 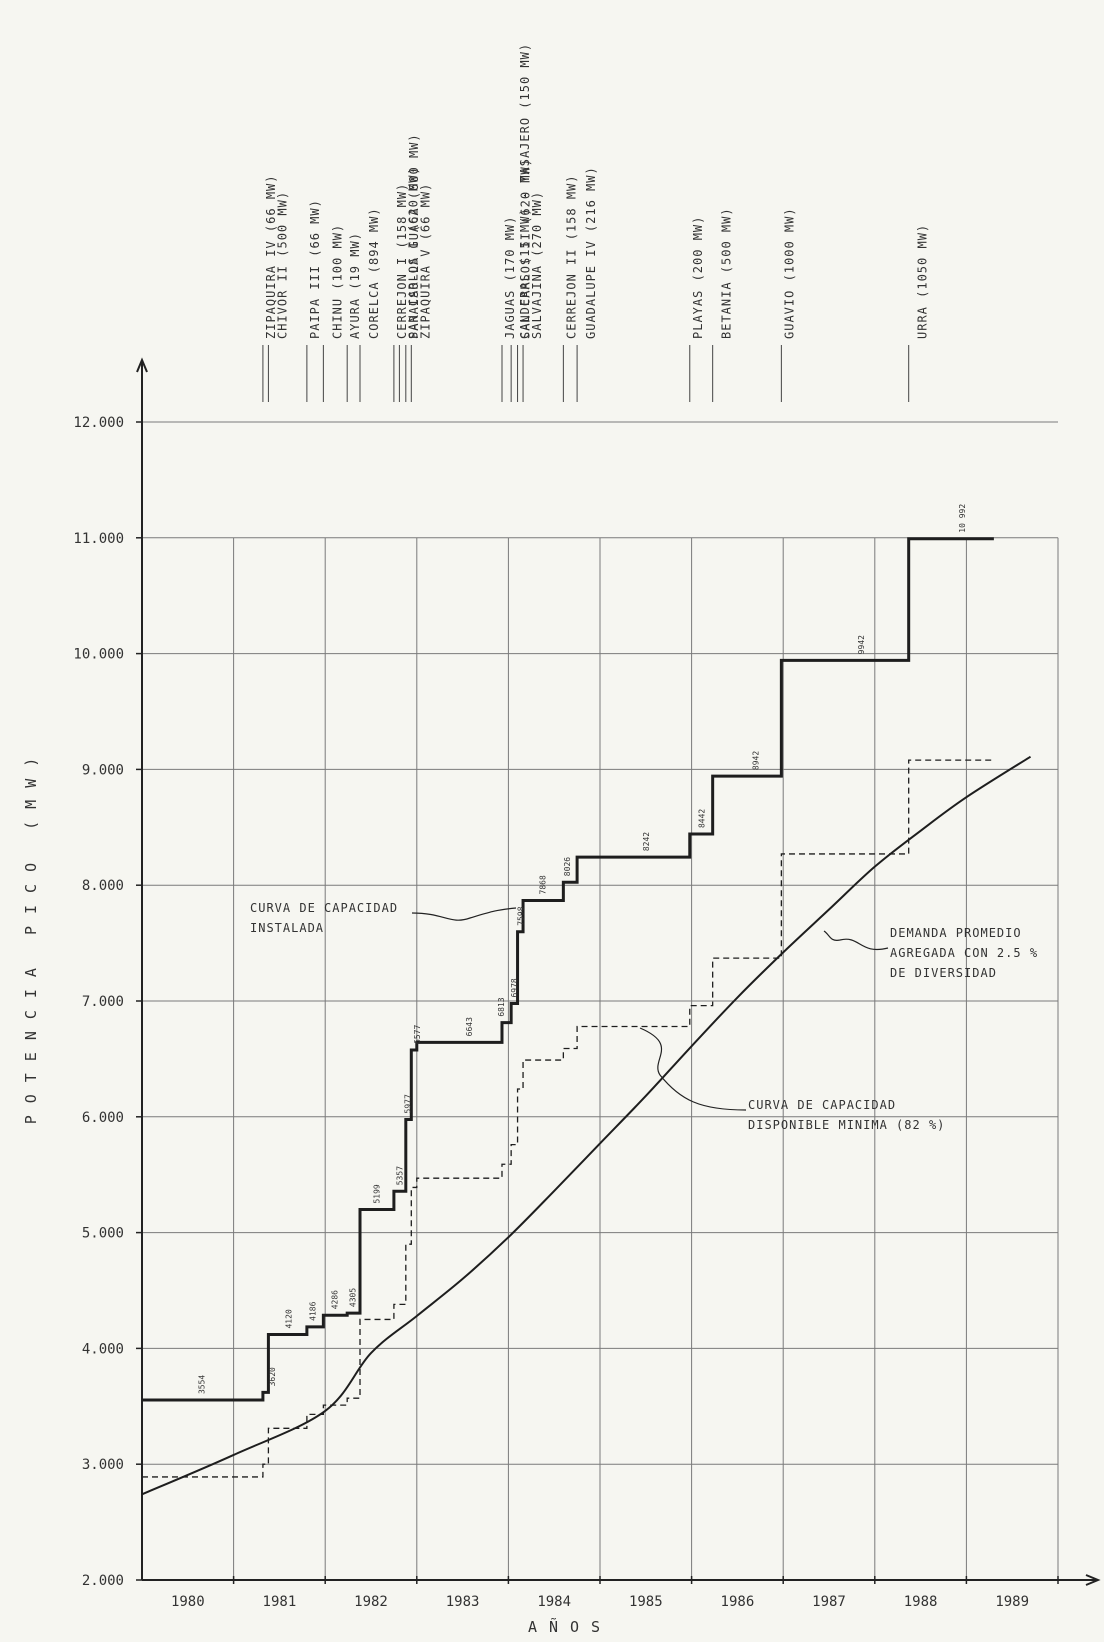 What do you see at coordinates (943, 973) in the screenshot?
I see `annotation-text: DE DIVERSIDAD` at bounding box center [943, 973].